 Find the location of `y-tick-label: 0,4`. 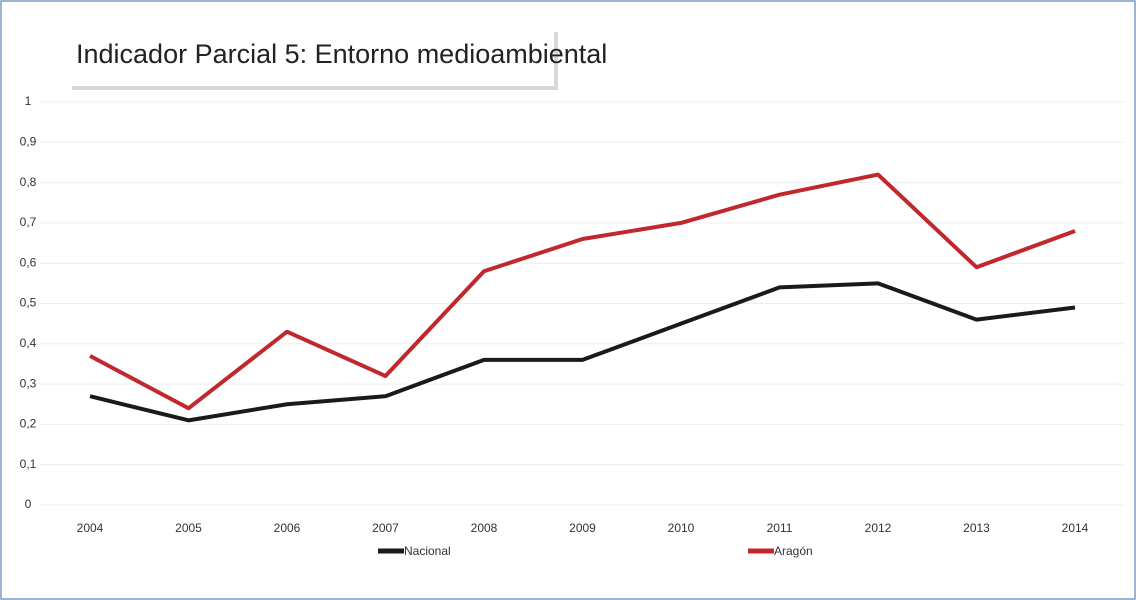

y-tick-label: 0,4 is located at coordinates (28, 343).